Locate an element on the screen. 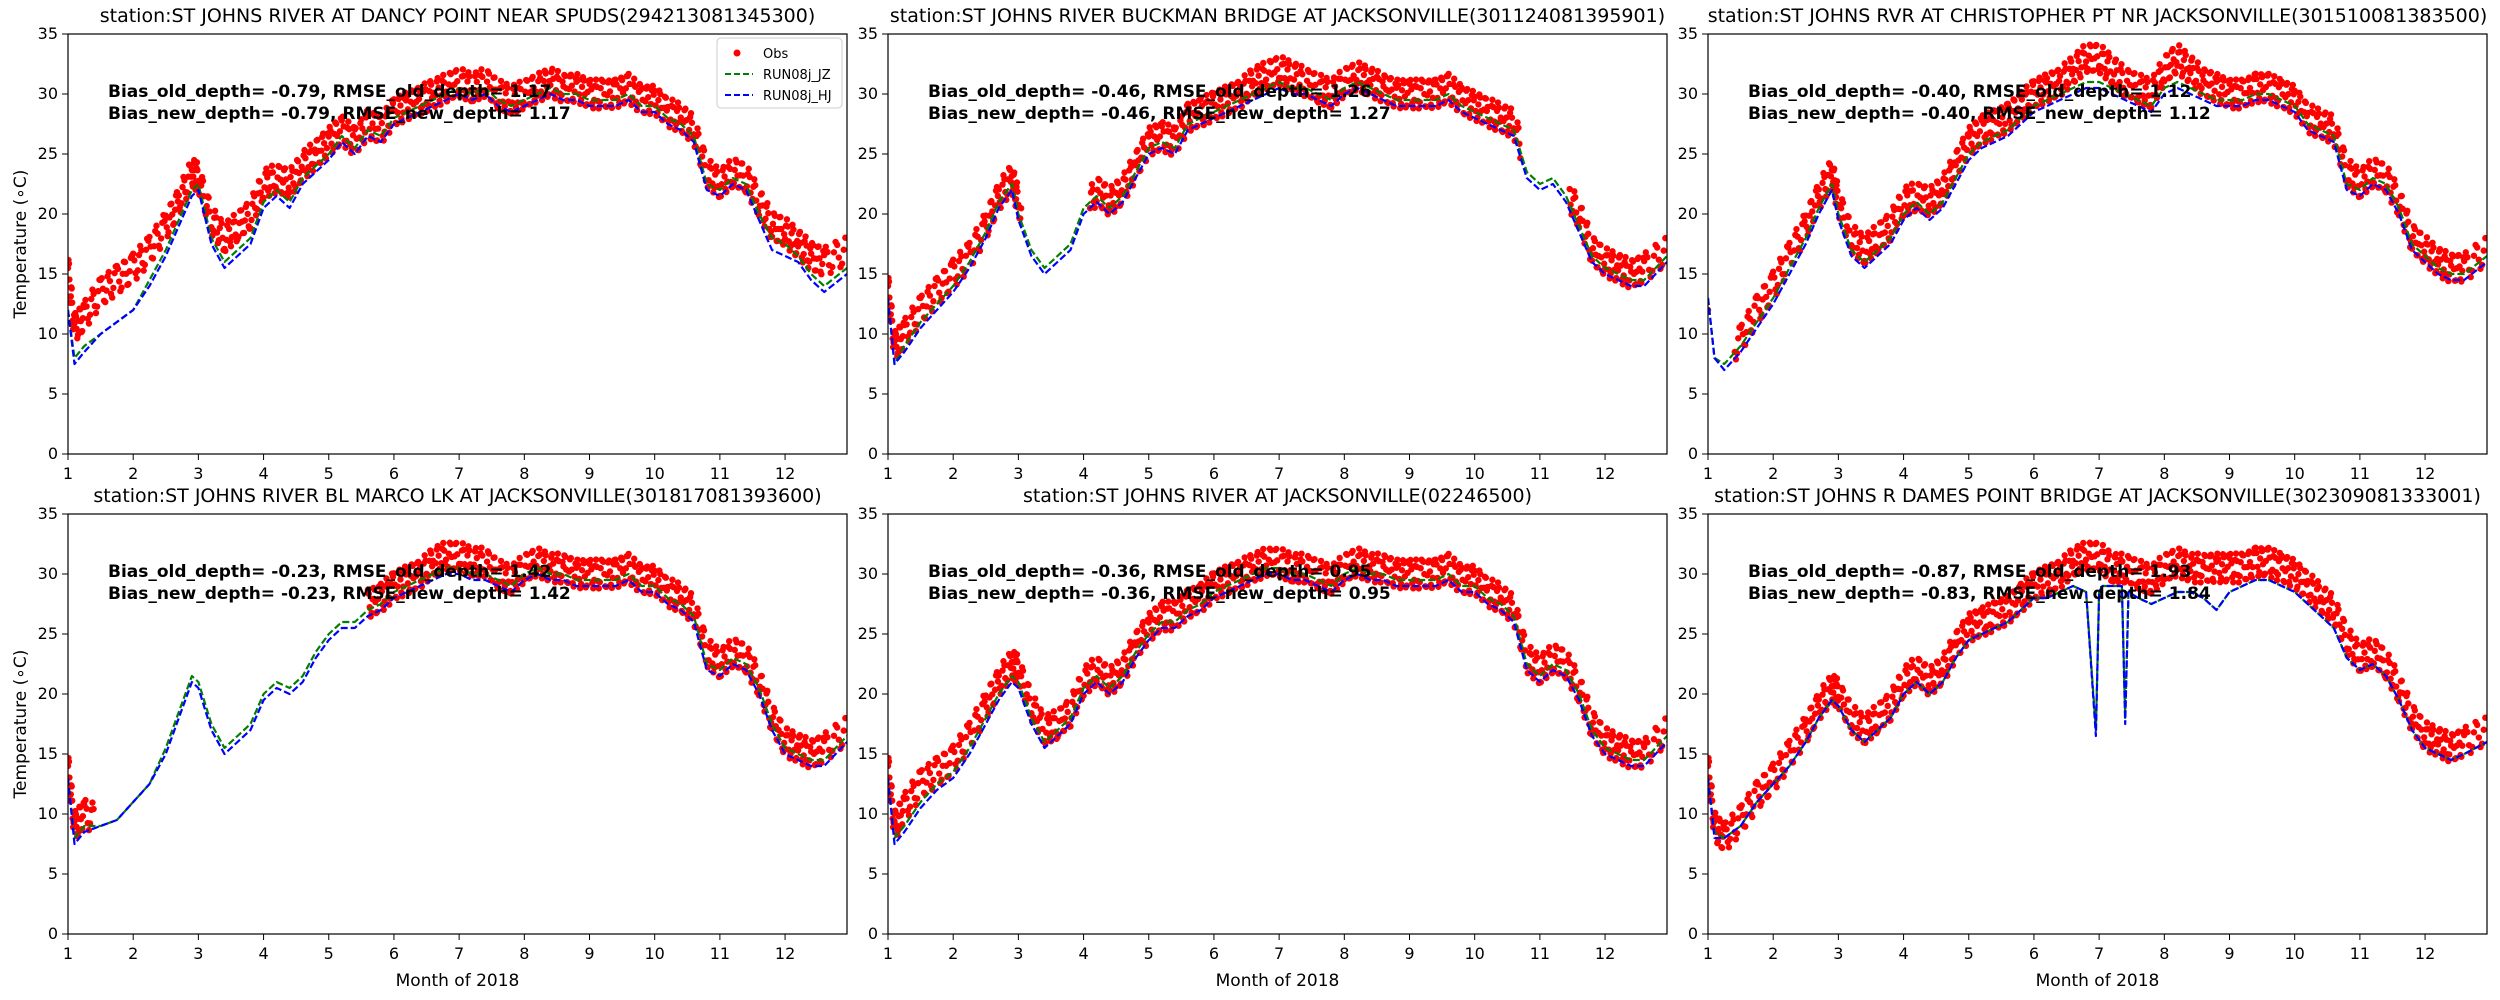 This screenshot has width=2500, height=1000. y-tick-label: 0 is located at coordinates (1693, 453).